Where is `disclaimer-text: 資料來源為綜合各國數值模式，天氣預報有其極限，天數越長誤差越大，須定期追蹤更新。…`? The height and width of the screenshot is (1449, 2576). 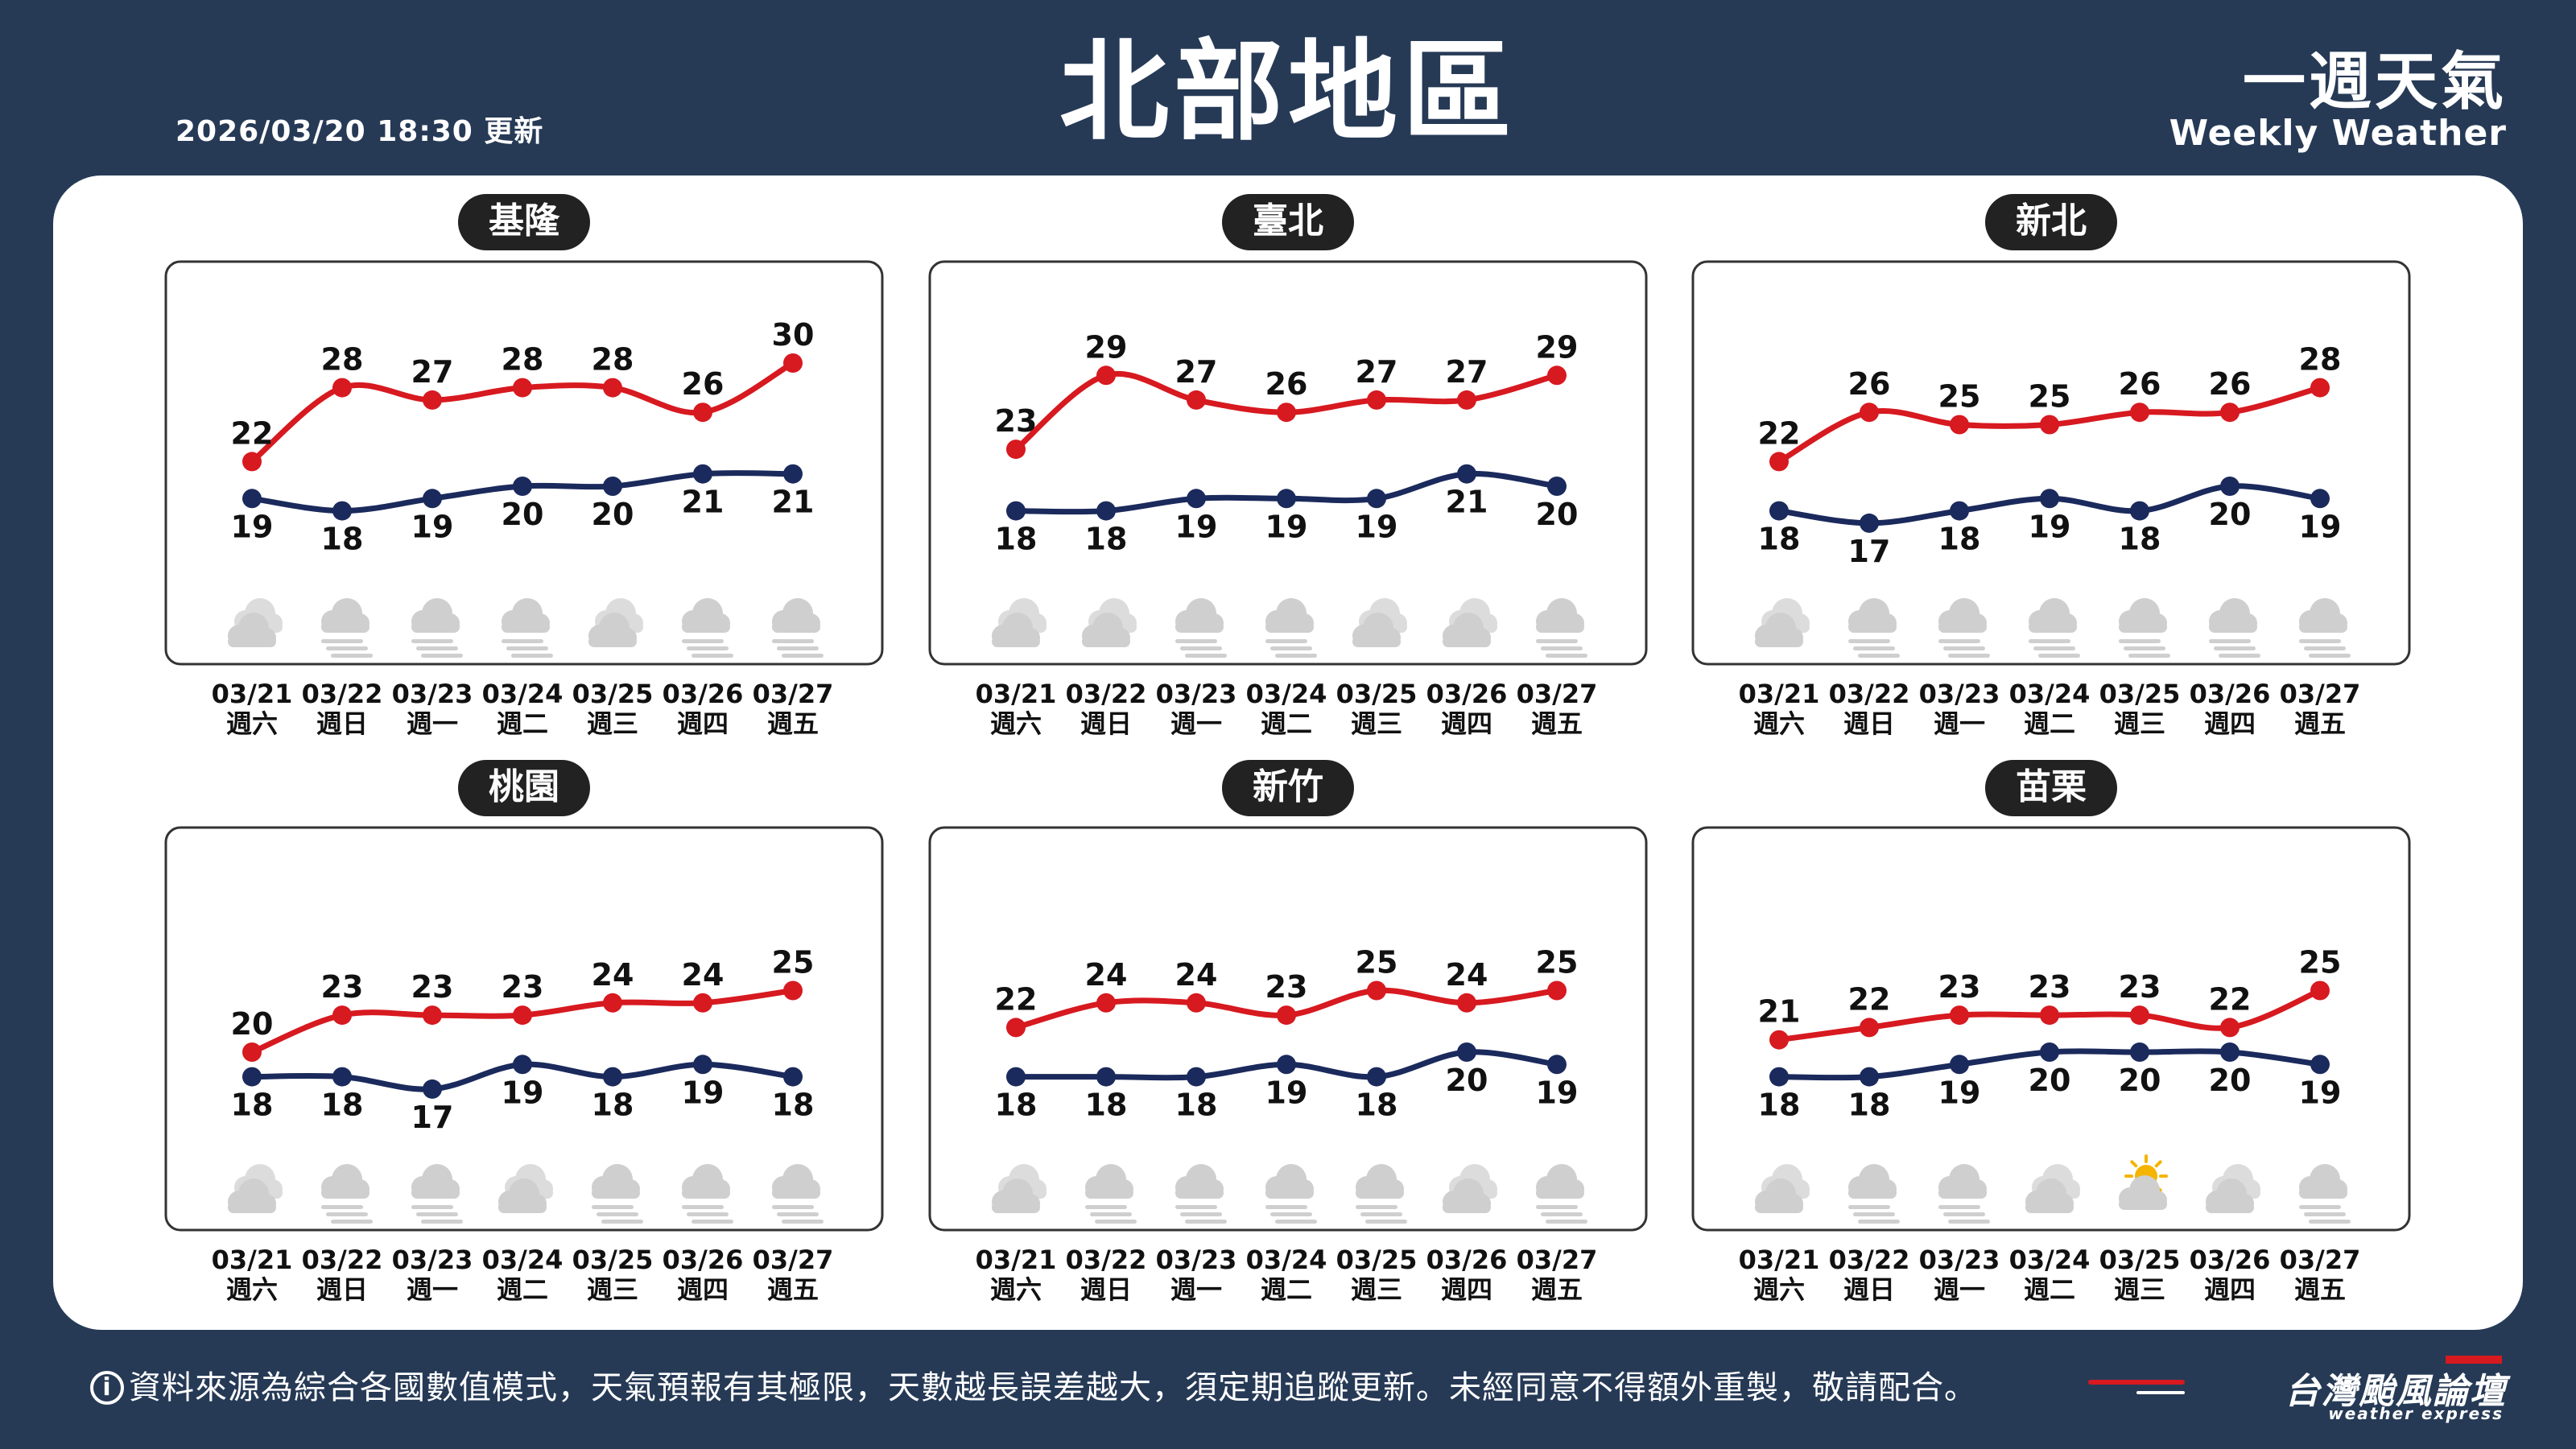 disclaimer-text: 資料來源為綜合各國數值模式，天氣預報有其極限，天數越長誤差越大，須定期追蹤更新。… is located at coordinates (1053, 1387).